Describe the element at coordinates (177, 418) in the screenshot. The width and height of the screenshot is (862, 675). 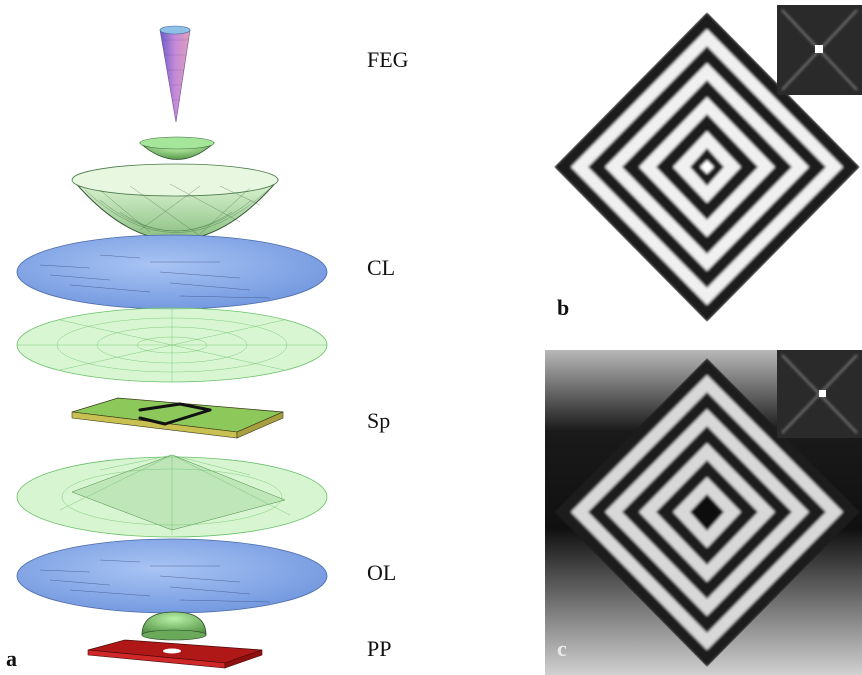
I see `specimen-plate` at that location.